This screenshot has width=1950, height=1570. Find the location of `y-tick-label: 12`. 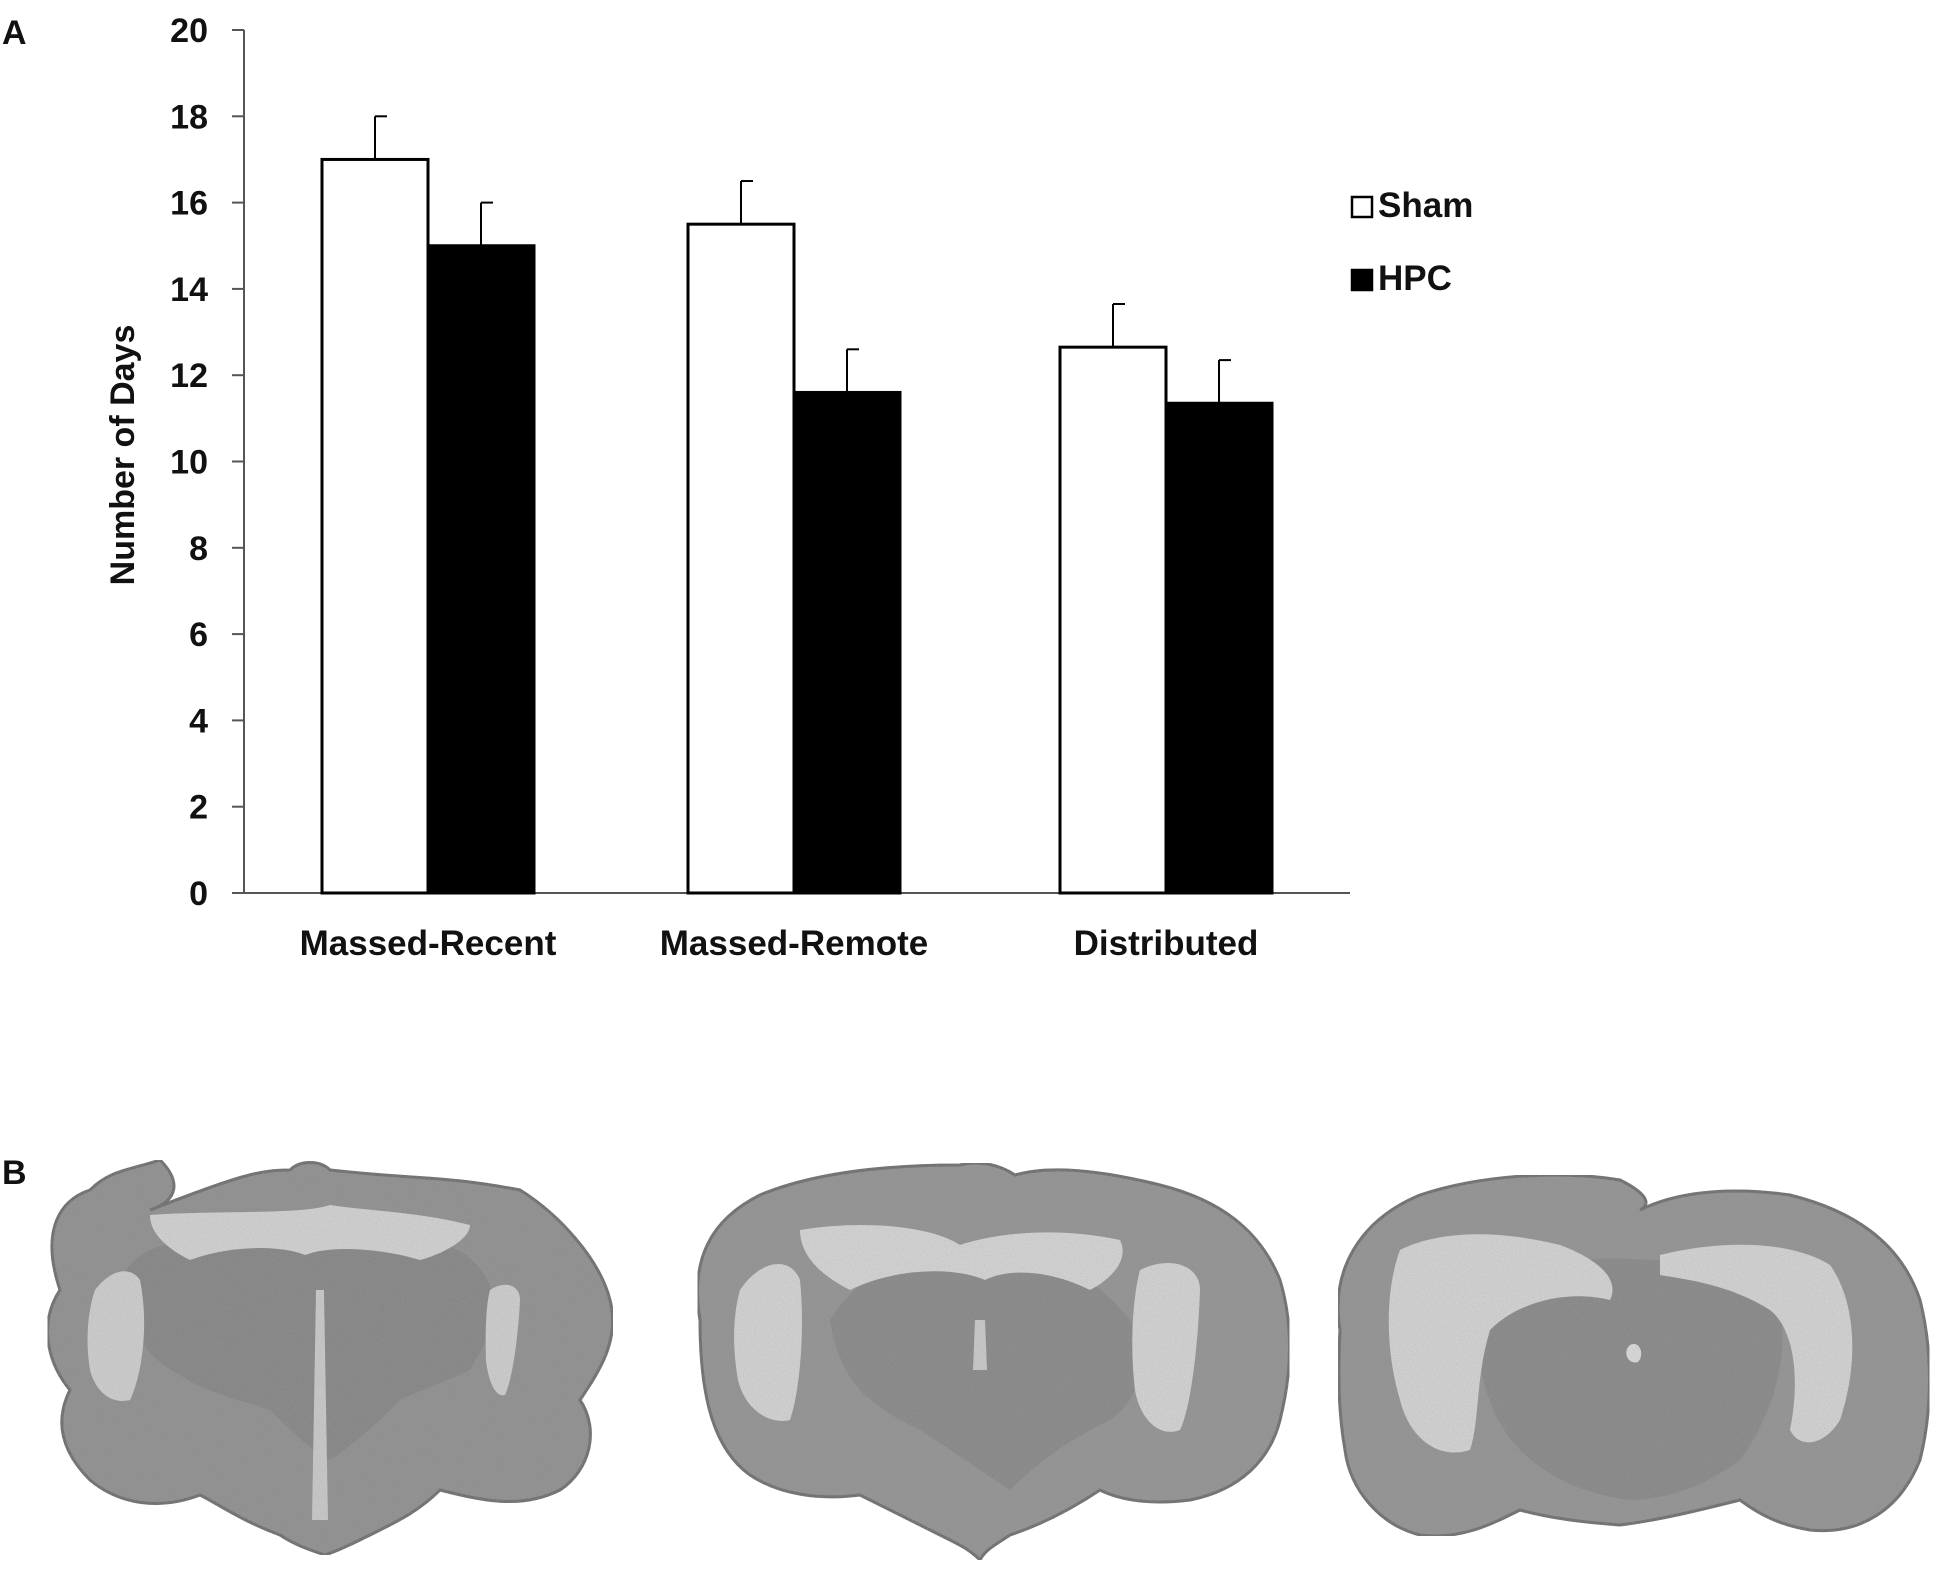

y-tick-label: 12 is located at coordinates (189, 376).